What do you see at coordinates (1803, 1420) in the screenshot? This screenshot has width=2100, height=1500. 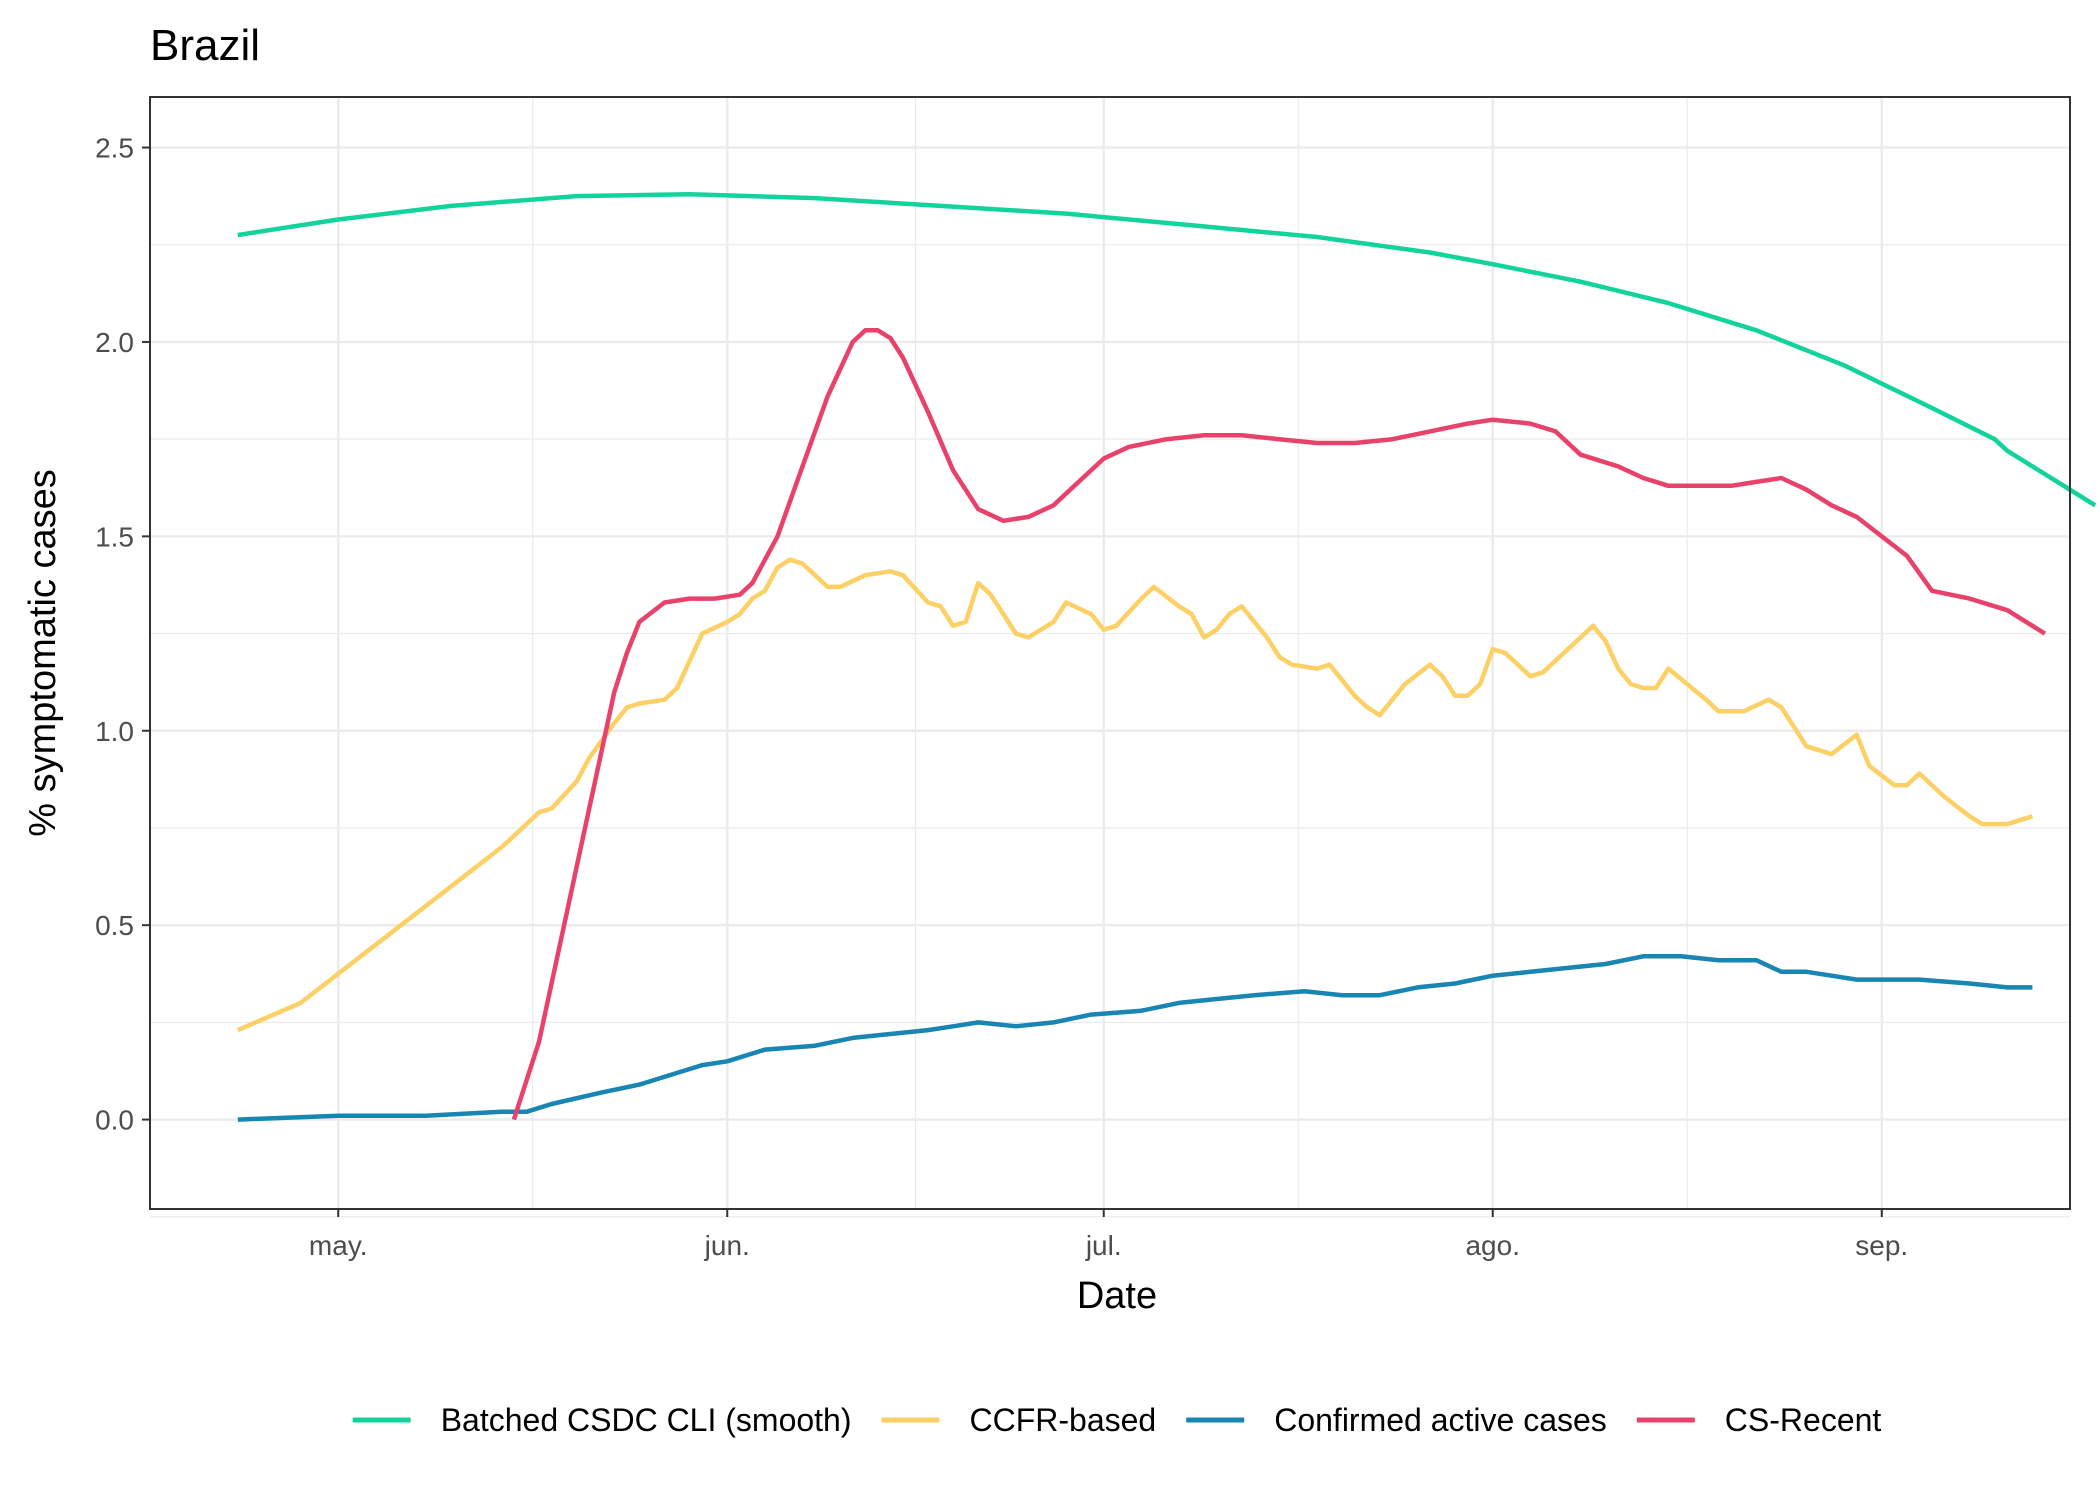 I see `legend-label: CS-Recent` at bounding box center [1803, 1420].